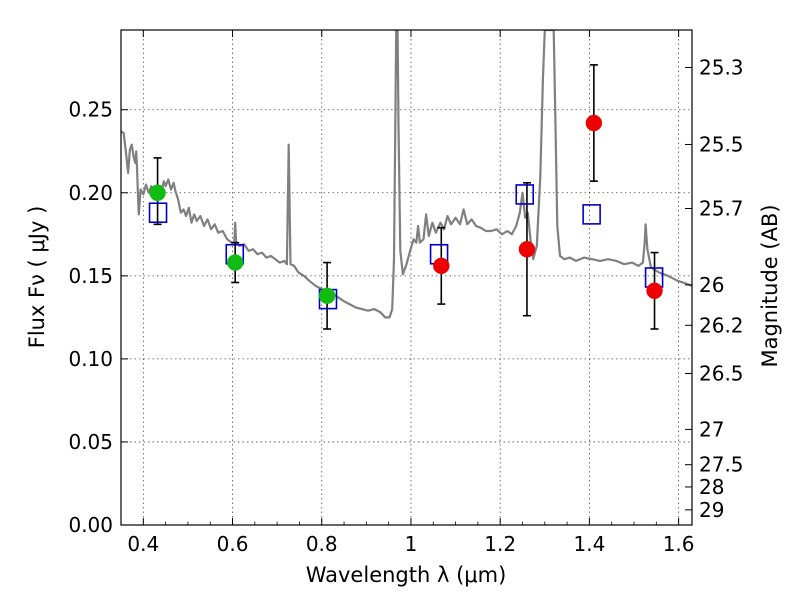 The width and height of the screenshot is (800, 600). What do you see at coordinates (711, 487) in the screenshot?
I see `right-tick-label: 28` at bounding box center [711, 487].